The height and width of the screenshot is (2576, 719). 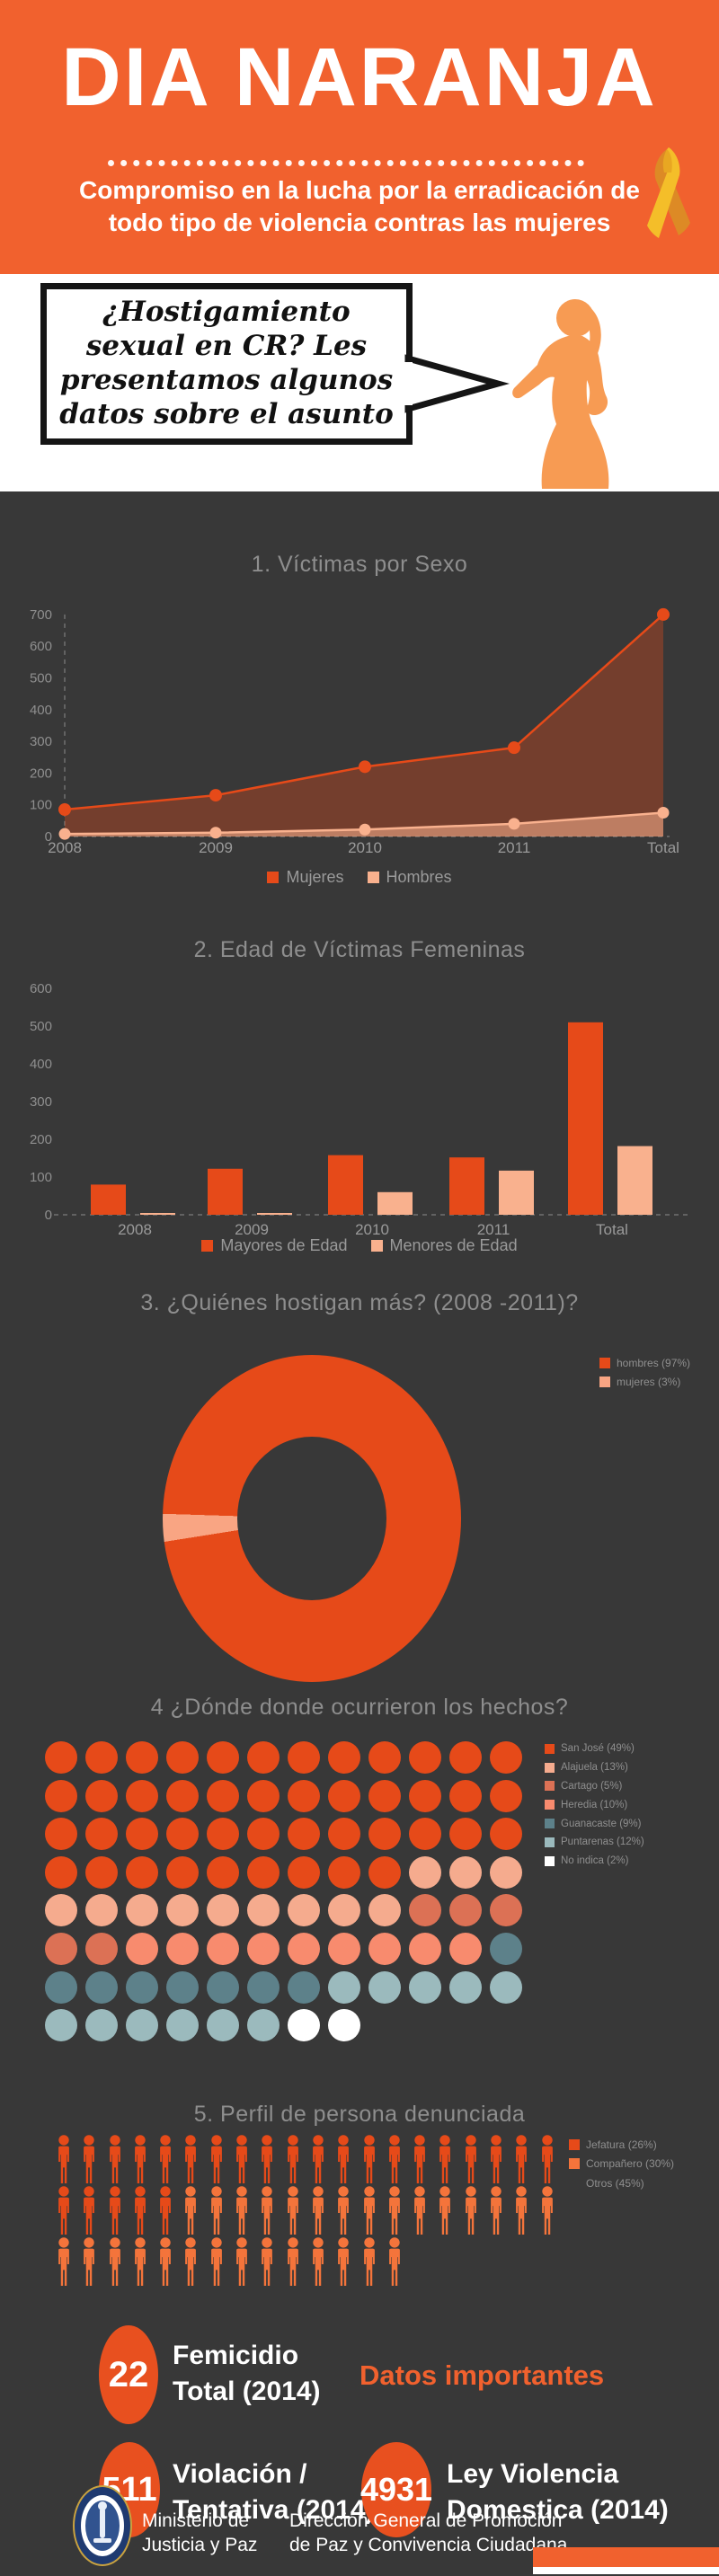 I want to click on x-tick-label: 2011, so click(x=493, y=1229).